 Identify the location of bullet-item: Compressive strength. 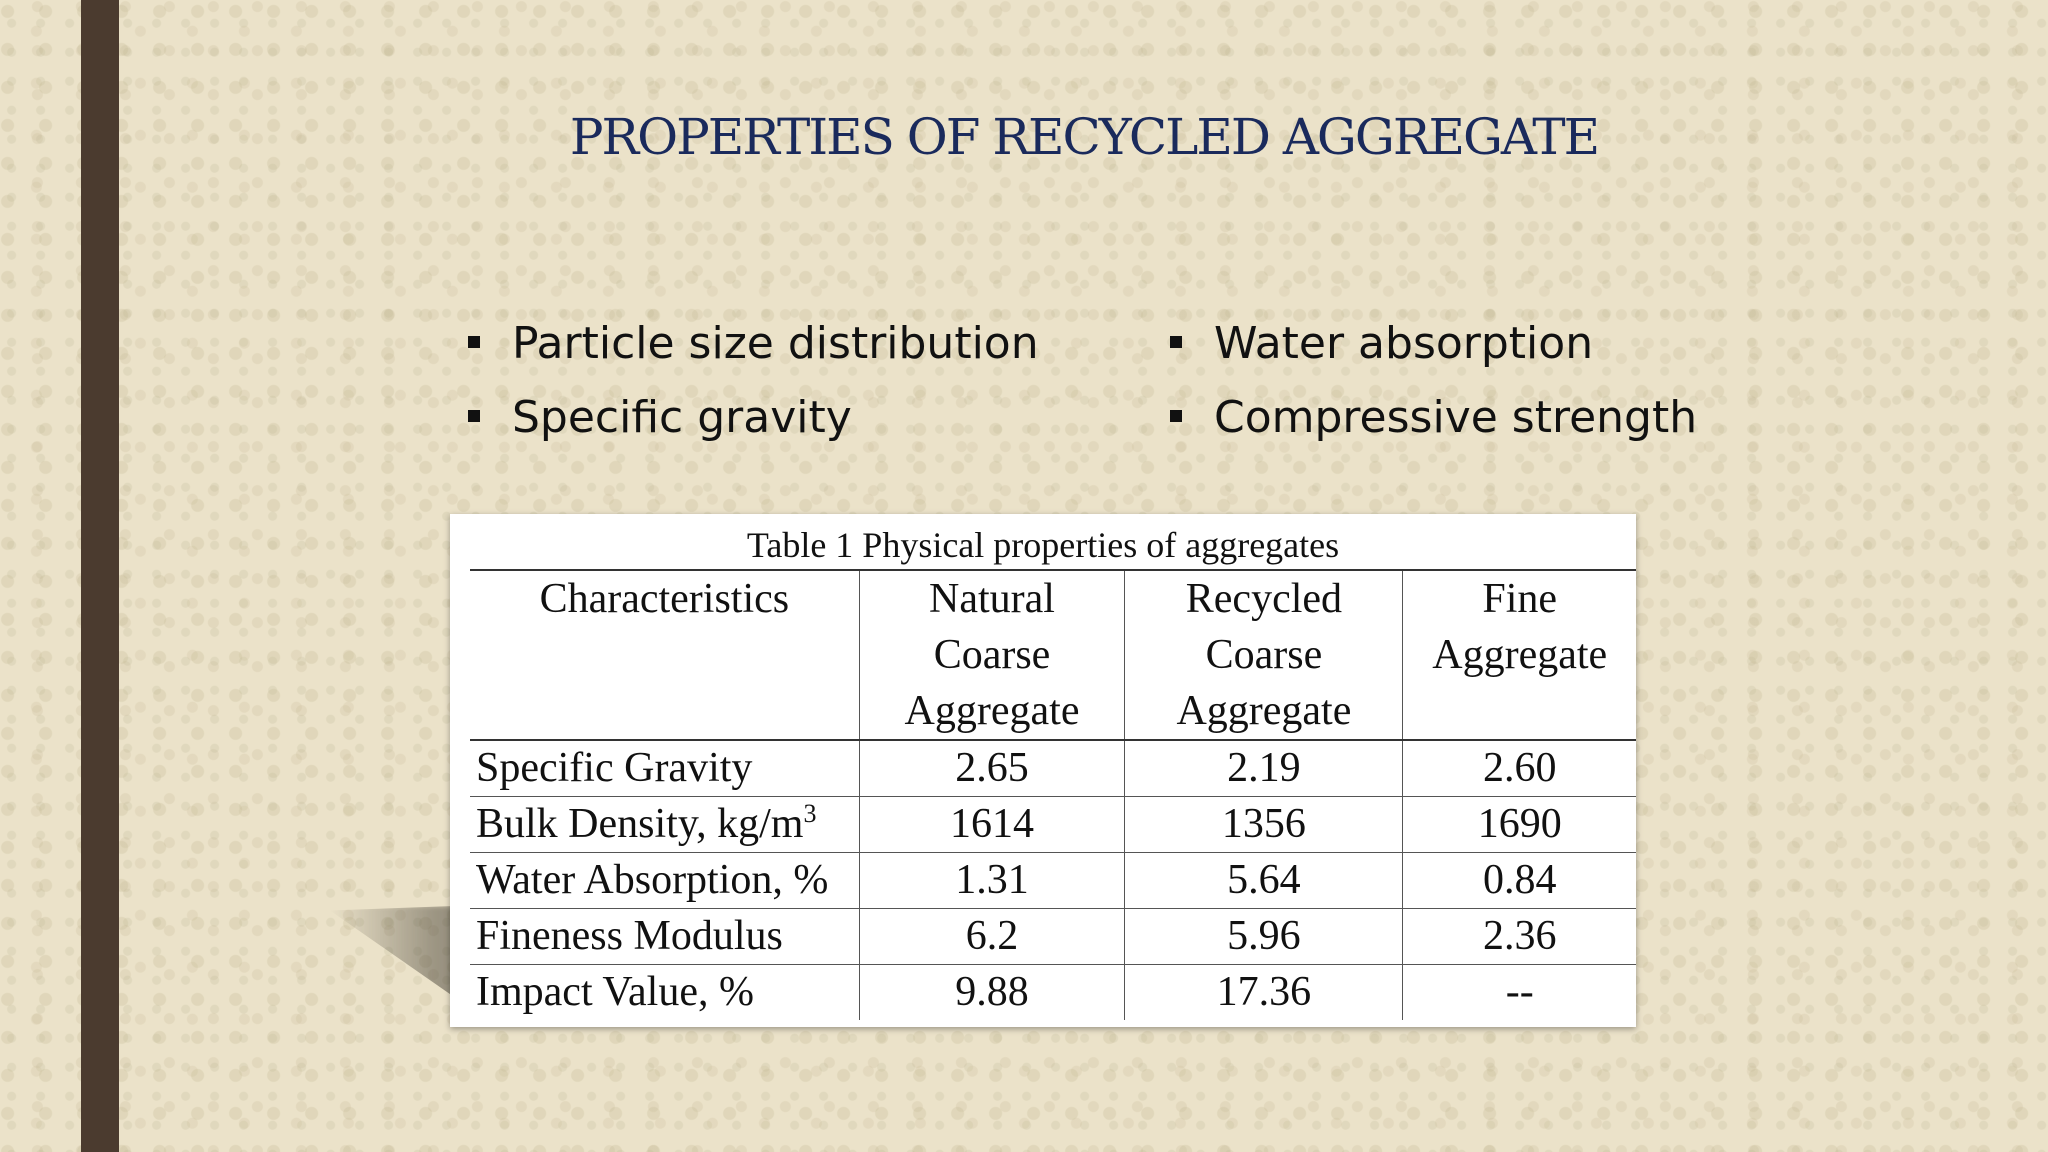
(1433, 423).